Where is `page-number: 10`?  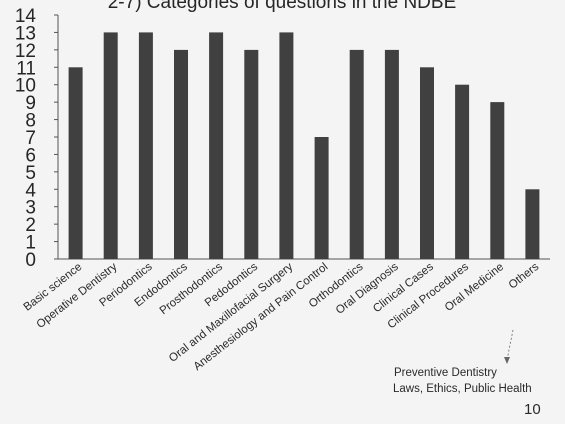 page-number: 10 is located at coordinates (532, 409).